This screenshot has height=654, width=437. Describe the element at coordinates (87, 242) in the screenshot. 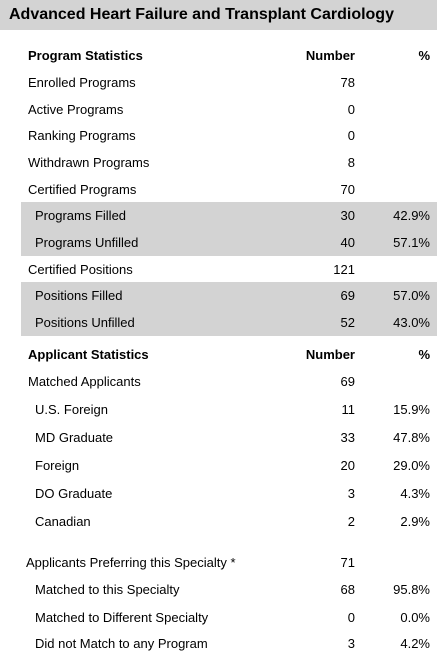

I see `row-label: Programs Unfilled` at that location.